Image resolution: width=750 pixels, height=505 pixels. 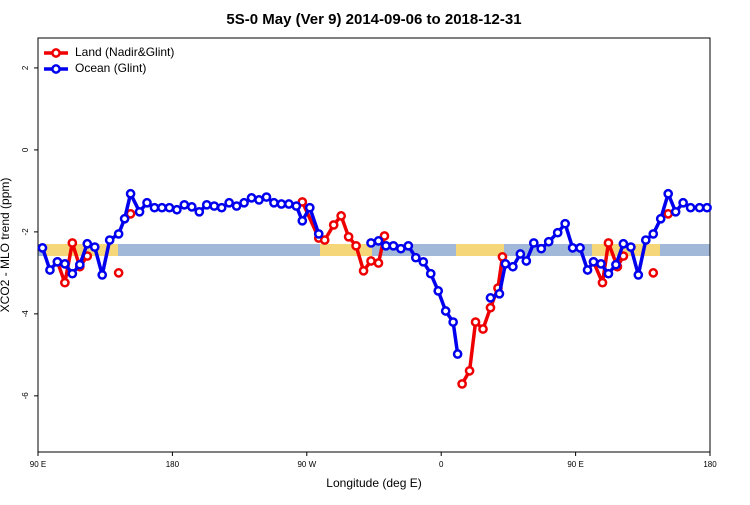 I want to click on x-tick-label: 0, so click(x=441, y=464).